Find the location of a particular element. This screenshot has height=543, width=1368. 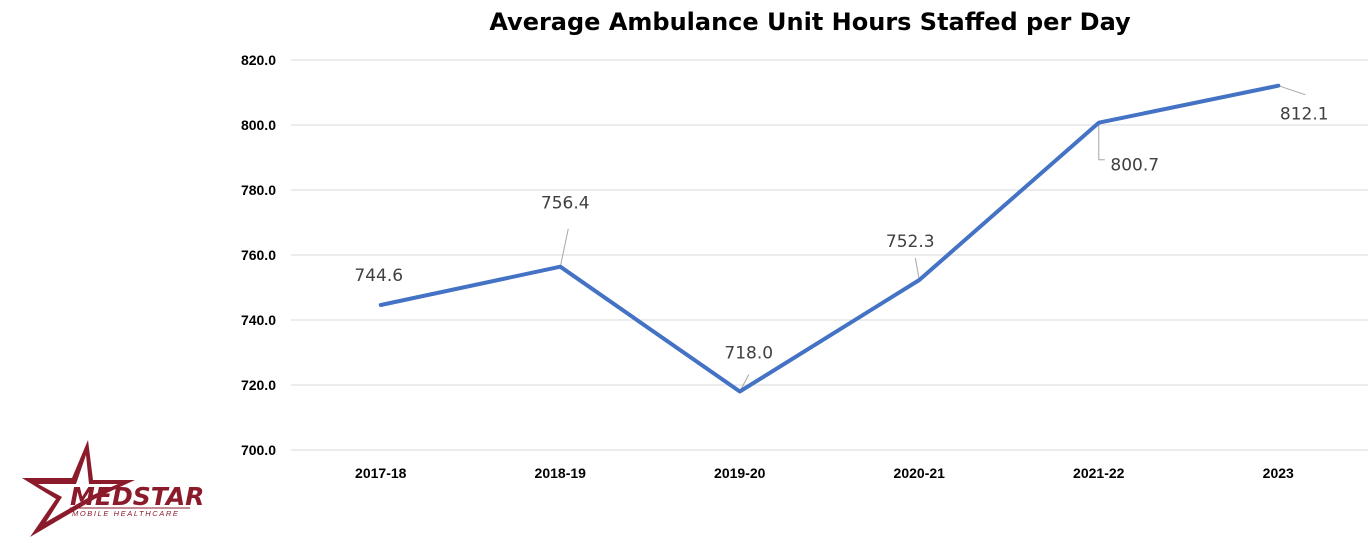

y-axis-ticks: 700.0 720.0 740.0 760.0 780.0 800.0 820.0 is located at coordinates (258, 255).